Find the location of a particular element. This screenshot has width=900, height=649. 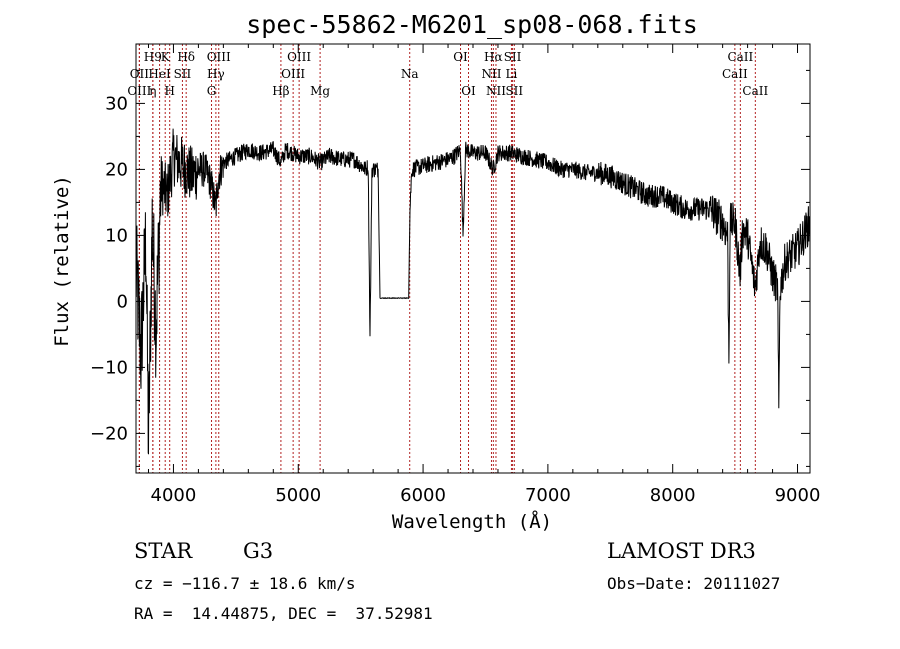

x-tick-label: 4000 is located at coordinates (174, 495).